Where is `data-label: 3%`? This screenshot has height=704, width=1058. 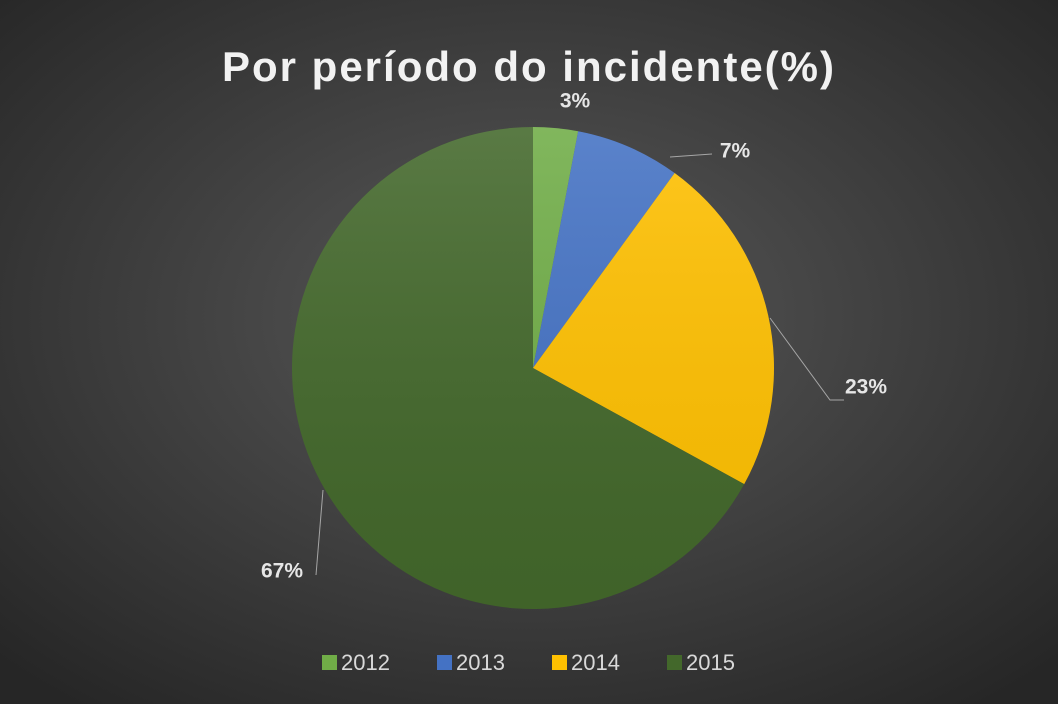 data-label: 3% is located at coordinates (575, 101).